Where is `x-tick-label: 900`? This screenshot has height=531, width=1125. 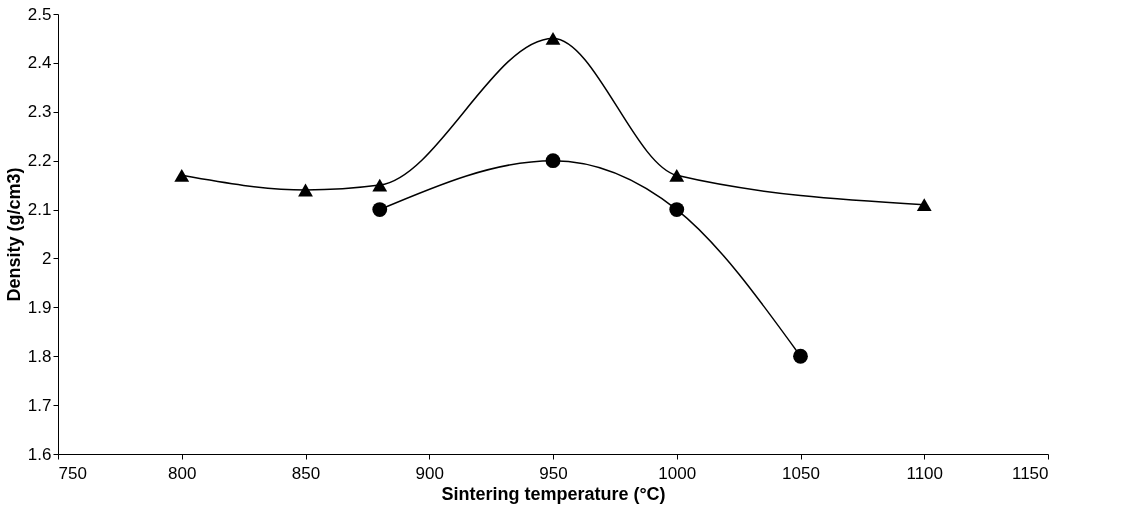
x-tick-label: 900 is located at coordinates (429, 473).